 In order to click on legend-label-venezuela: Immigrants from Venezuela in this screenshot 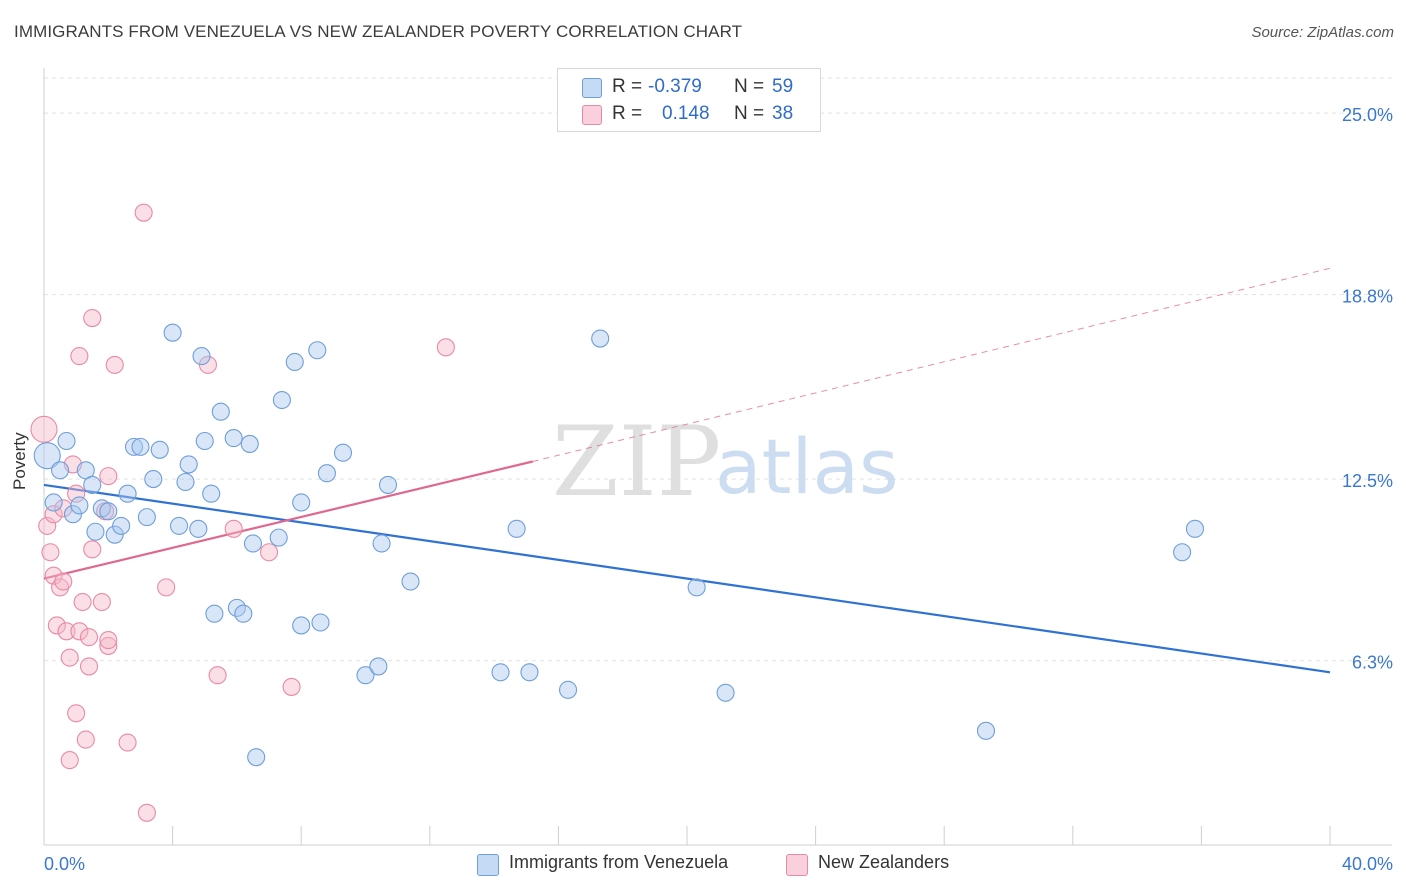, I will do `click(619, 862)`.